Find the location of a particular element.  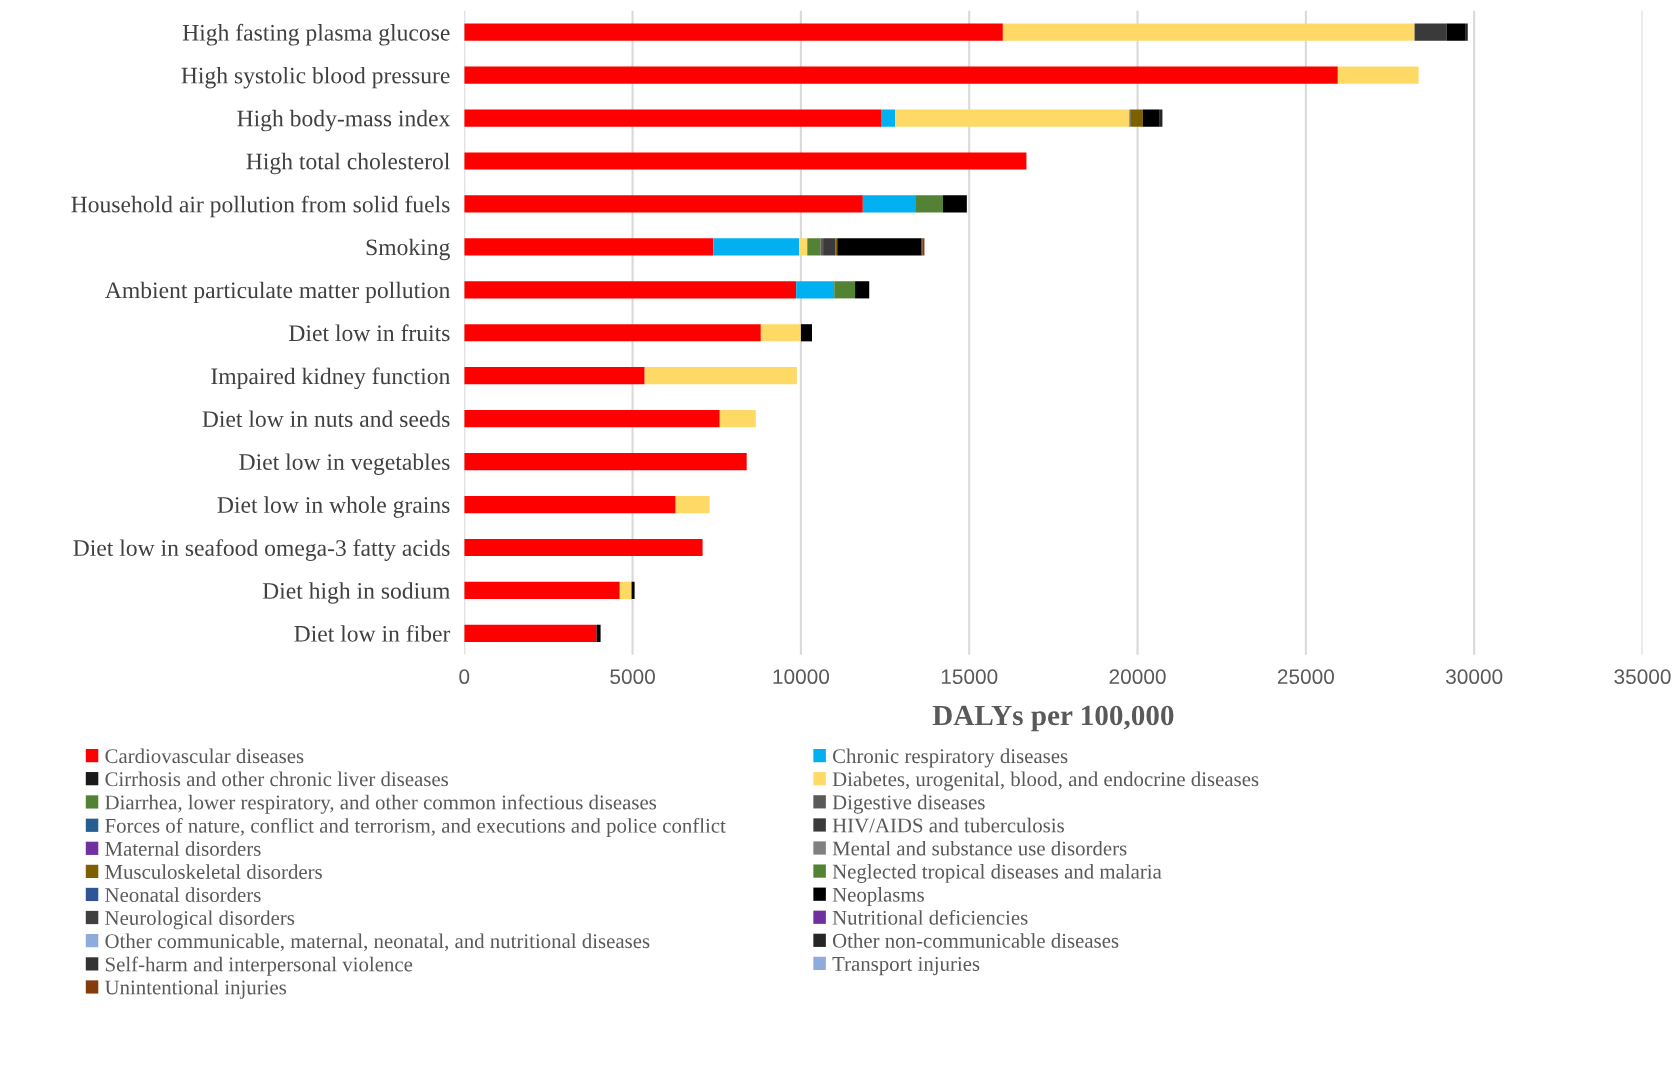

x-tick-label: 15000 is located at coordinates (969, 677).